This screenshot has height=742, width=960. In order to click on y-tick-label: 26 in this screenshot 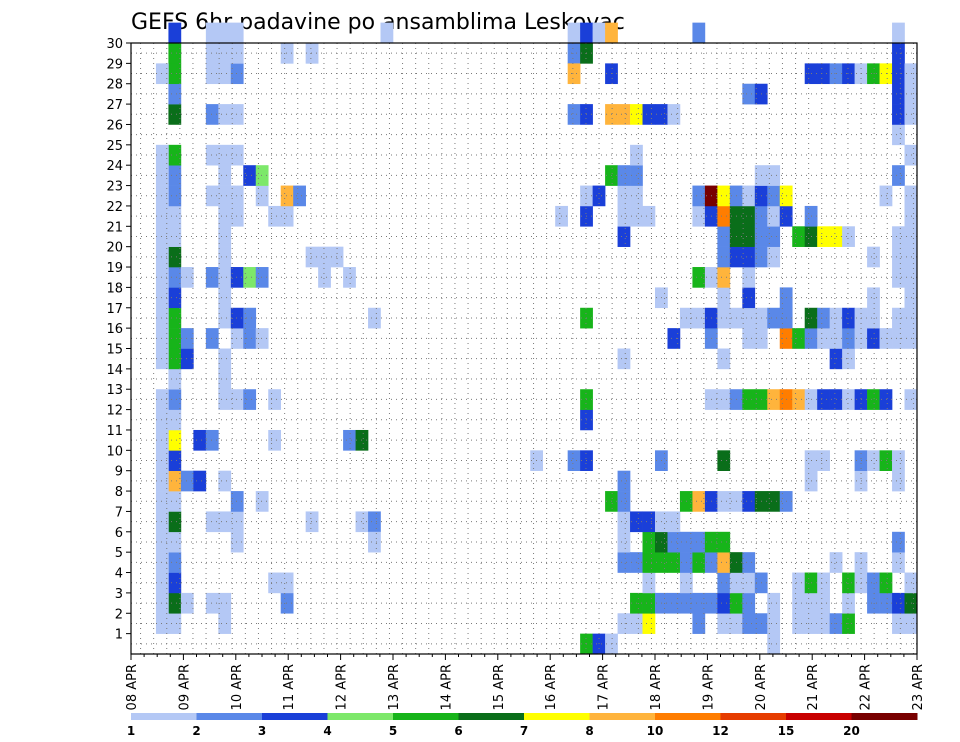, I will do `click(114, 125)`.